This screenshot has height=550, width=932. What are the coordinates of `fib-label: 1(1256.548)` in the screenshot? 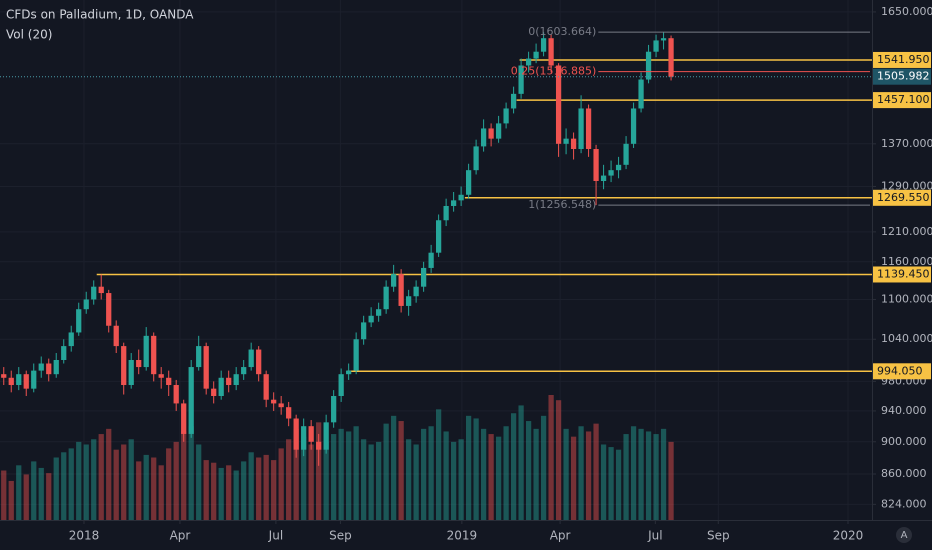 It's located at (562, 204).